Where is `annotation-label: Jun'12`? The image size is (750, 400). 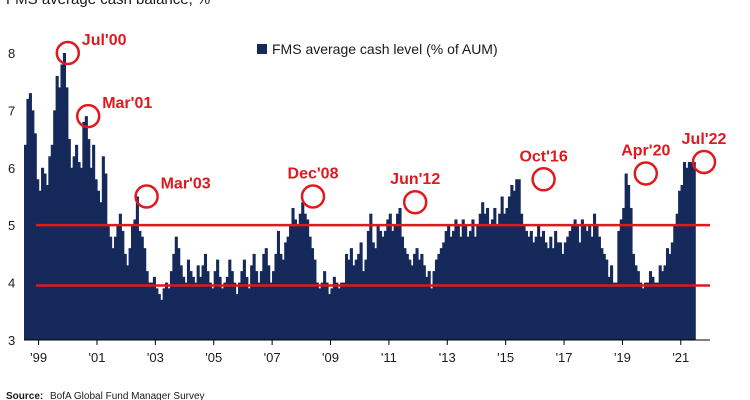 annotation-label: Jun'12 is located at coordinates (415, 179).